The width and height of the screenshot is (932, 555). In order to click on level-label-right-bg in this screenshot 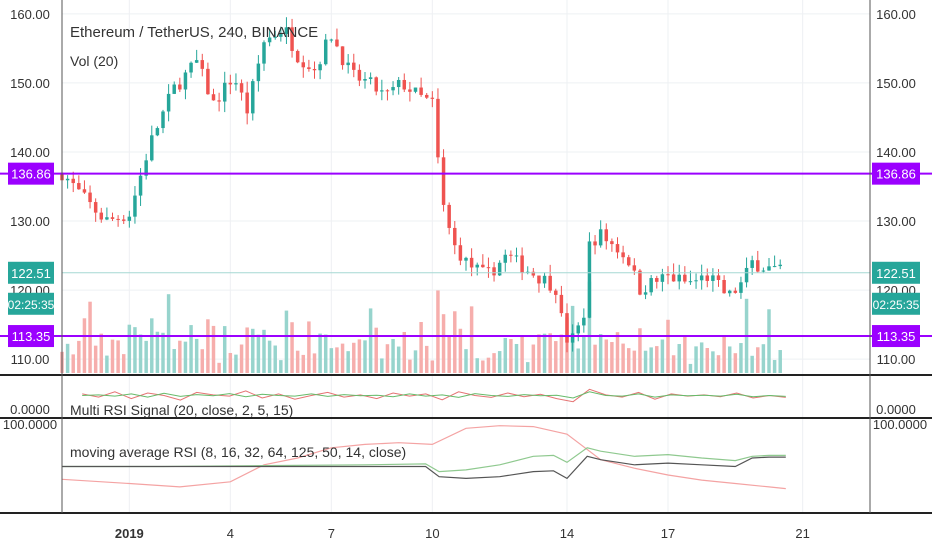, I will do `click(896, 173)`.